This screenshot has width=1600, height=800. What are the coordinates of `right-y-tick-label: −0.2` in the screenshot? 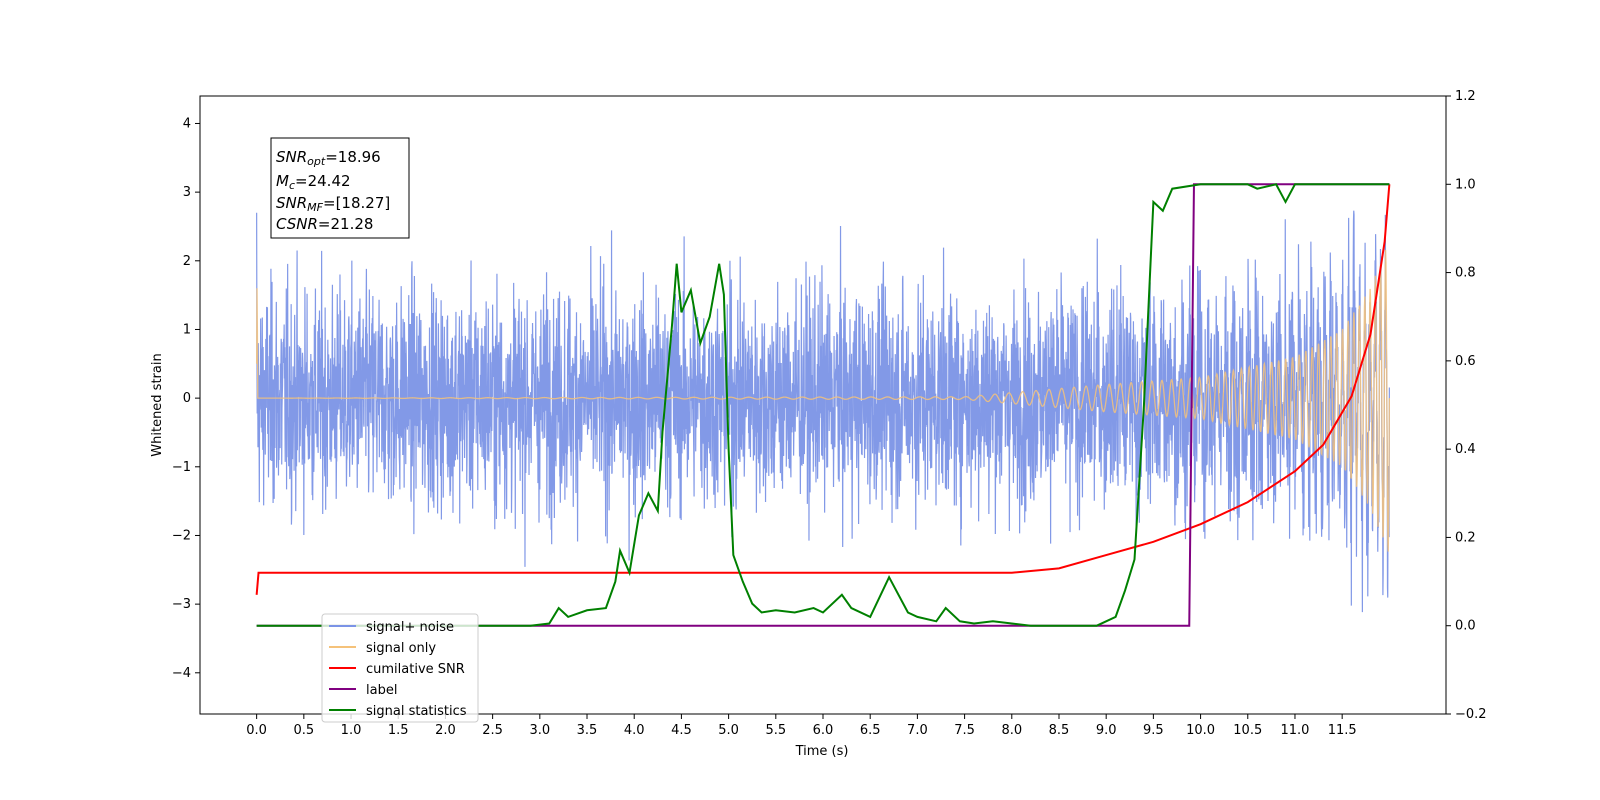 It's located at (1471, 714).